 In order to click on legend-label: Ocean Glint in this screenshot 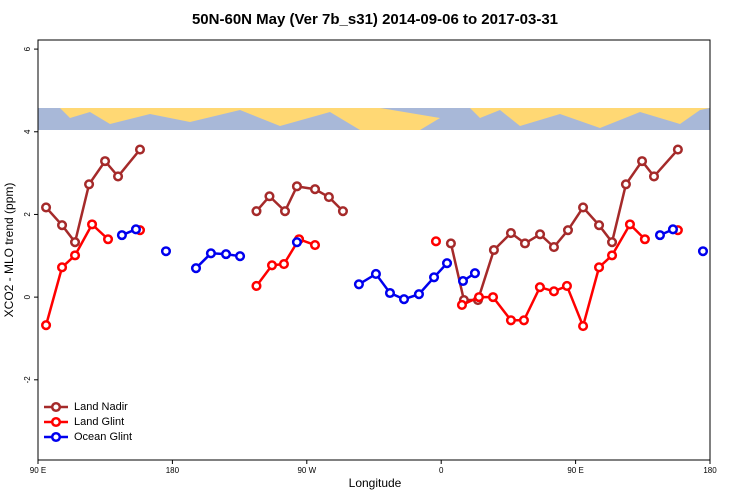, I will do `click(103, 437)`.